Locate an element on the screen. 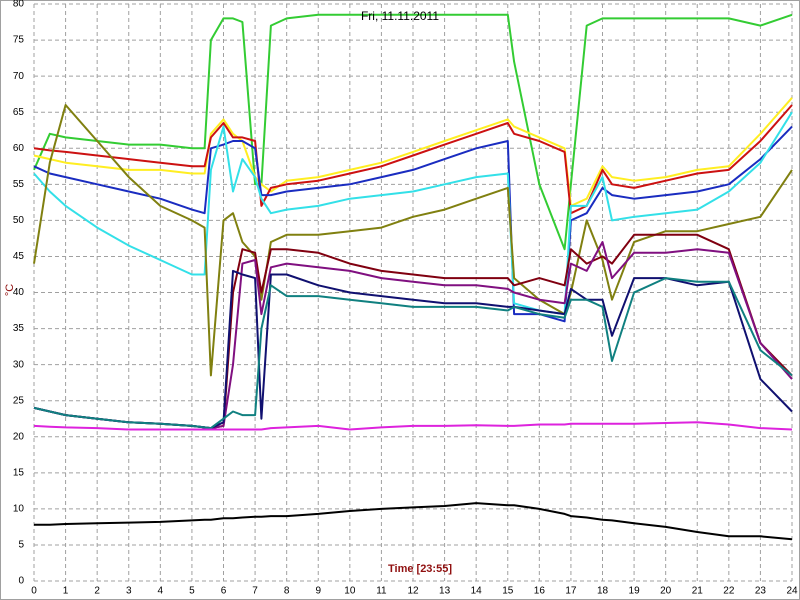 This screenshot has height=600, width=800. y-tick-label: 80 is located at coordinates (19, 5).